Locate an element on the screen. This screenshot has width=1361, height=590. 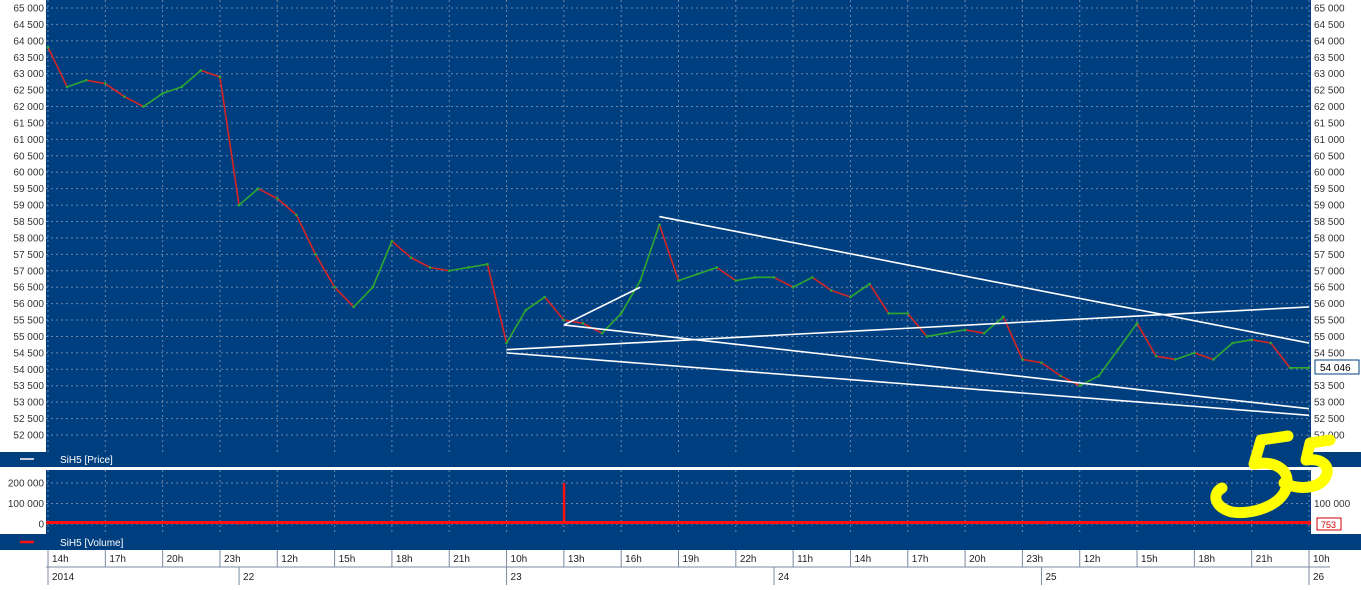
price-tick-label: 53 000 is located at coordinates (28, 403).